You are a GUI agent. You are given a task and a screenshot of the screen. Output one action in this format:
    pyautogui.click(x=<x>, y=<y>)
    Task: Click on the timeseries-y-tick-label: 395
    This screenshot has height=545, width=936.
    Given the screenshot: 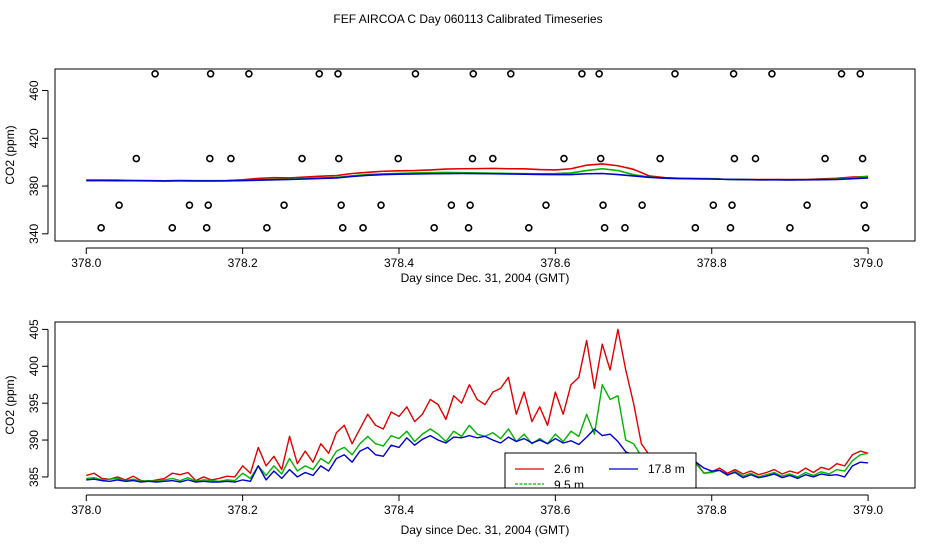 What is the action you would take?
    pyautogui.click(x=34, y=403)
    